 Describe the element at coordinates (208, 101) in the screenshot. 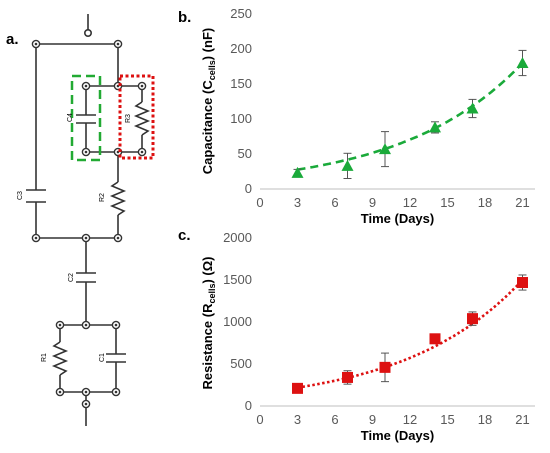

I see `y-axis-title: Capacitance (Ccells) (nF)` at that location.